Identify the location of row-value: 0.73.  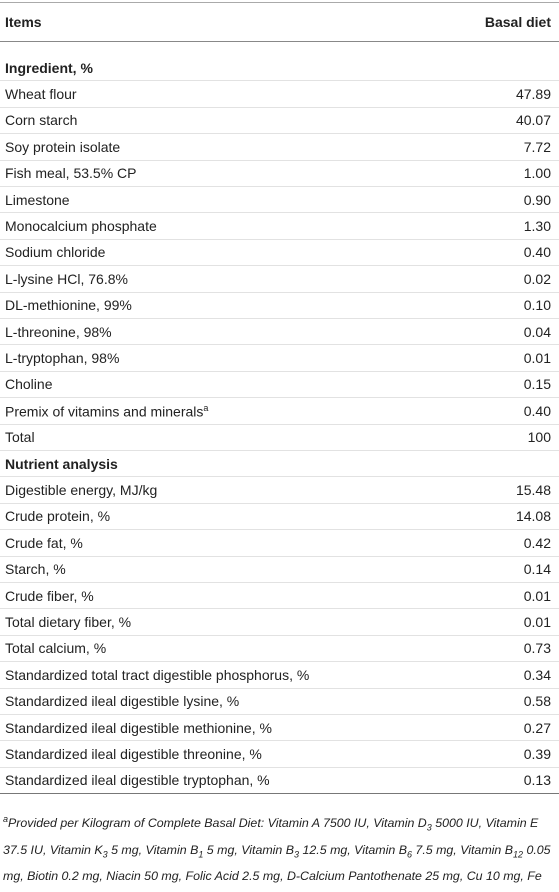
(537, 648).